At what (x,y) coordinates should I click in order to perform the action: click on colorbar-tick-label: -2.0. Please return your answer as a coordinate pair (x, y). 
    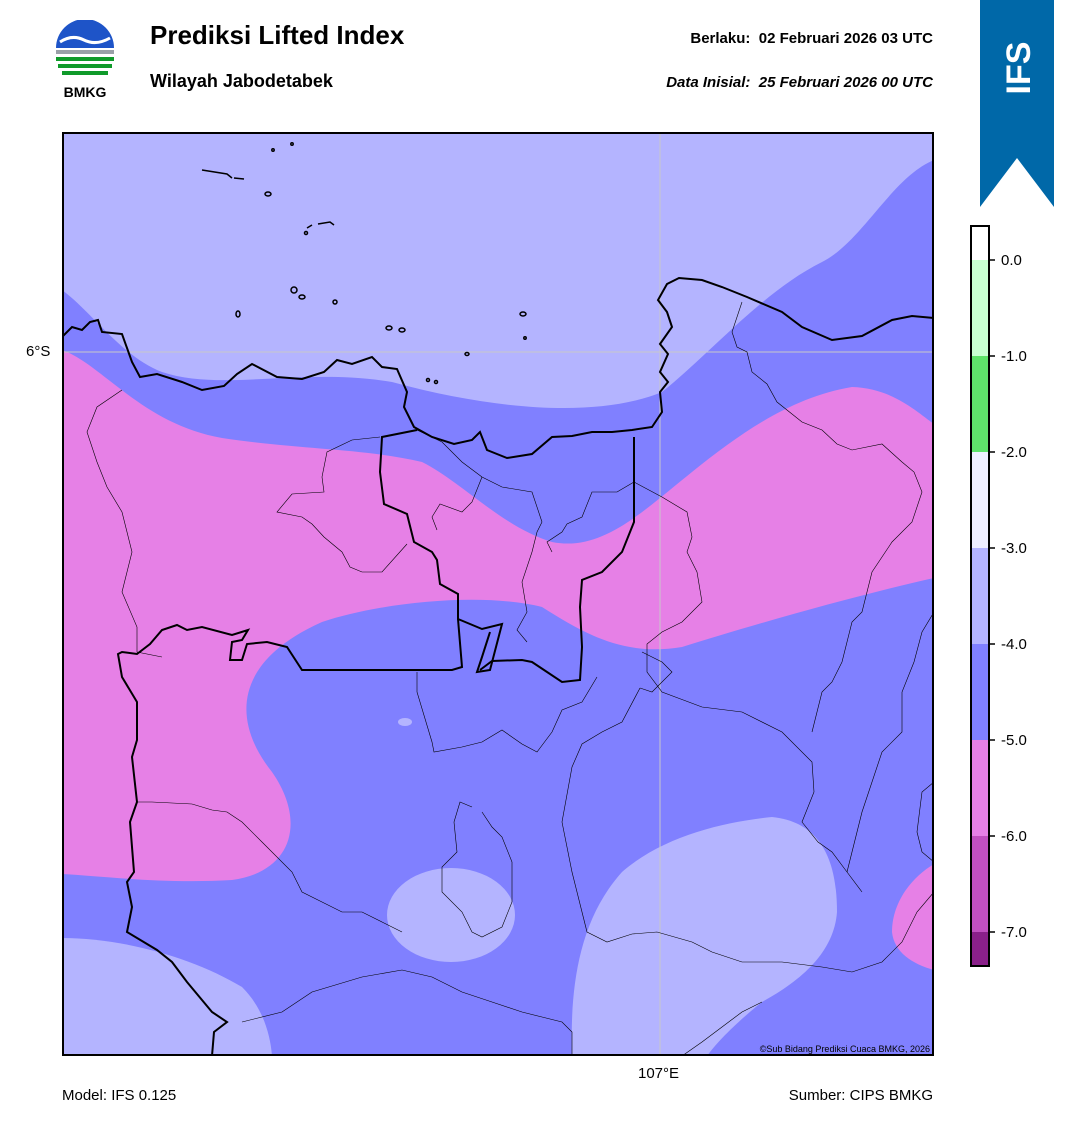
    Looking at the image, I should click on (1014, 452).